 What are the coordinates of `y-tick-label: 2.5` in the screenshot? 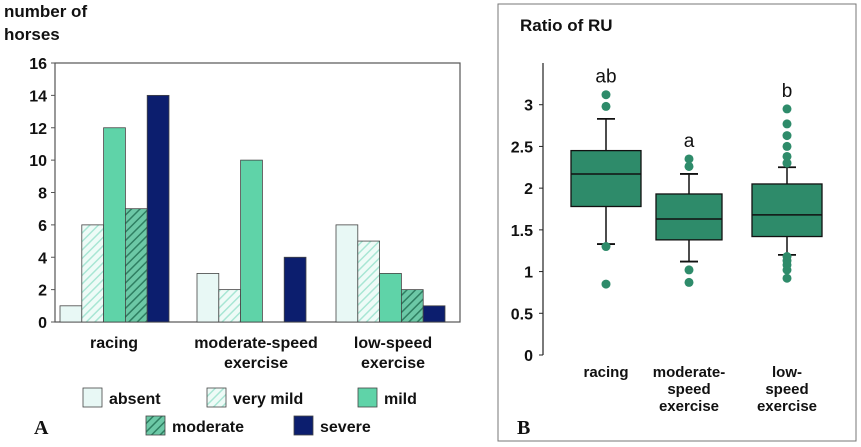 It's located at (522, 147).